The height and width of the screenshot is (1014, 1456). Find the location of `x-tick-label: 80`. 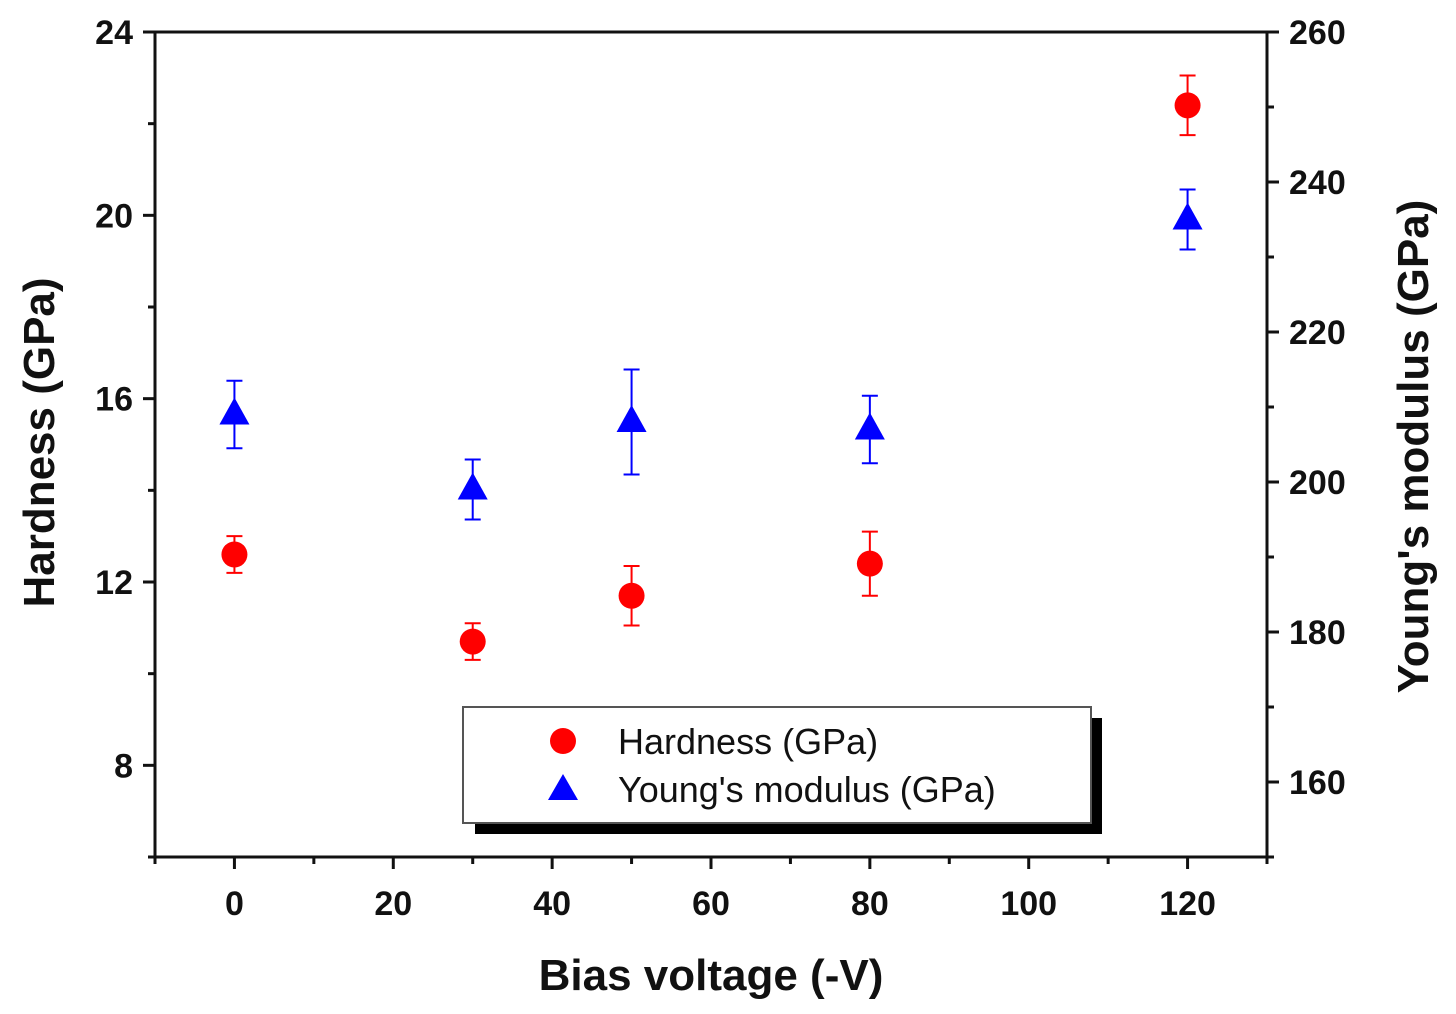

x-tick-label: 80 is located at coordinates (870, 904).